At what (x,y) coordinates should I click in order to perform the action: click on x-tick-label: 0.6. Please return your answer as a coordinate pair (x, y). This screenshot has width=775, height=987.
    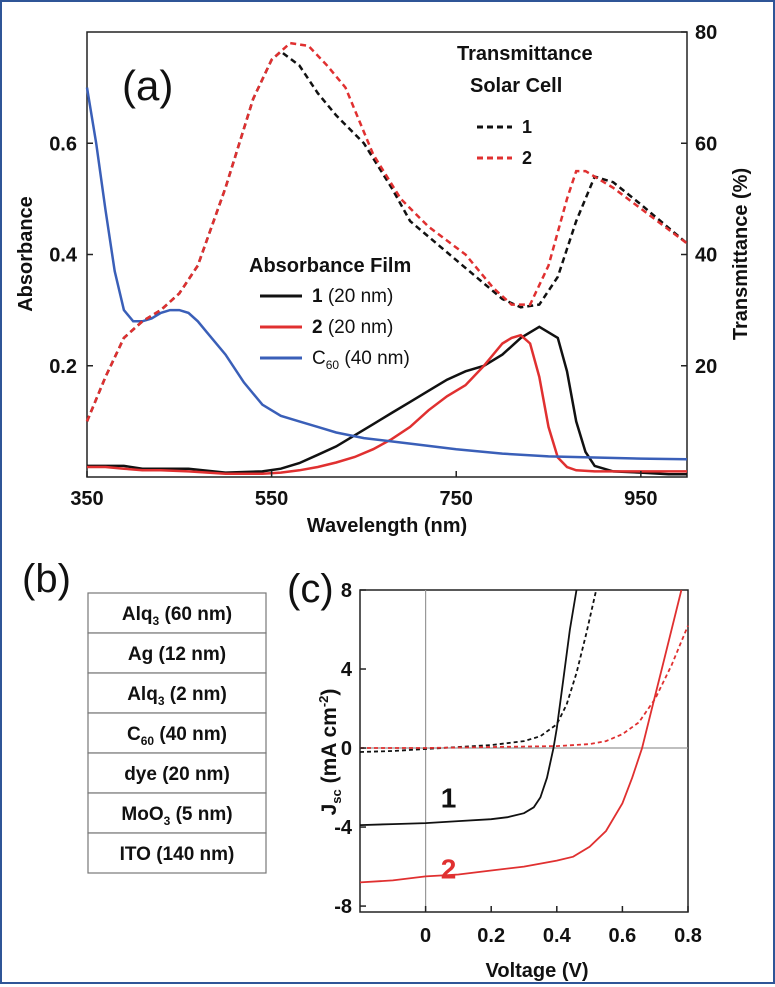
    Looking at the image, I should click on (622, 936).